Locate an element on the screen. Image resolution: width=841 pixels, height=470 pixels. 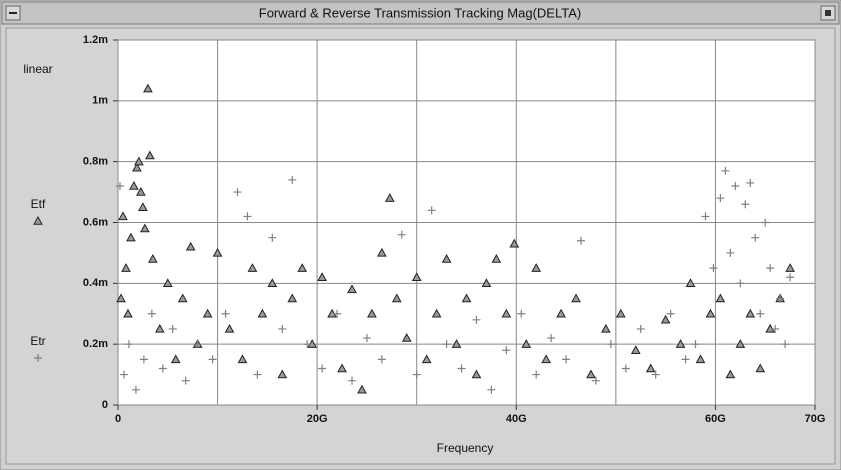
legend-label: Etf is located at coordinates (38, 204).